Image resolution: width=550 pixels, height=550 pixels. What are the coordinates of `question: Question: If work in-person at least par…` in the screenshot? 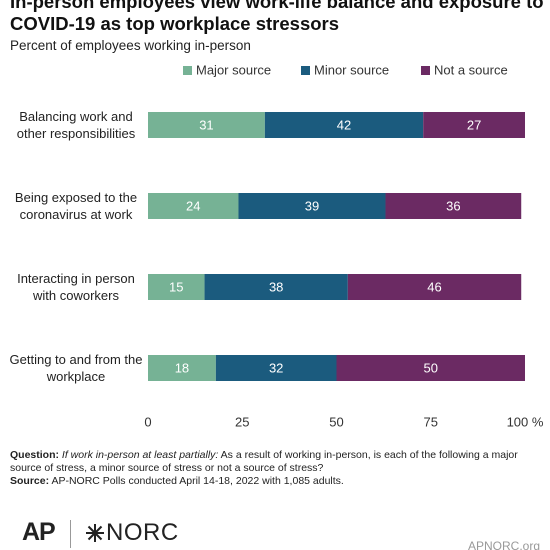 It's located at (270, 462).